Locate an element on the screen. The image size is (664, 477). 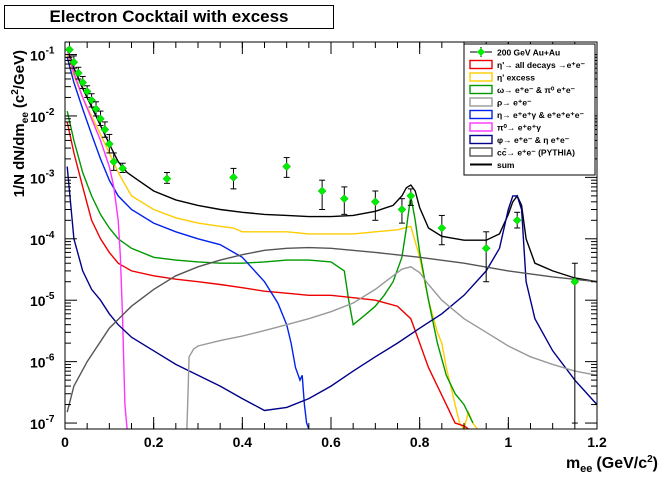
legend-label: ω→ e⁺e⁻ & π⁰ e⁺e⁻ is located at coordinates (536, 90).